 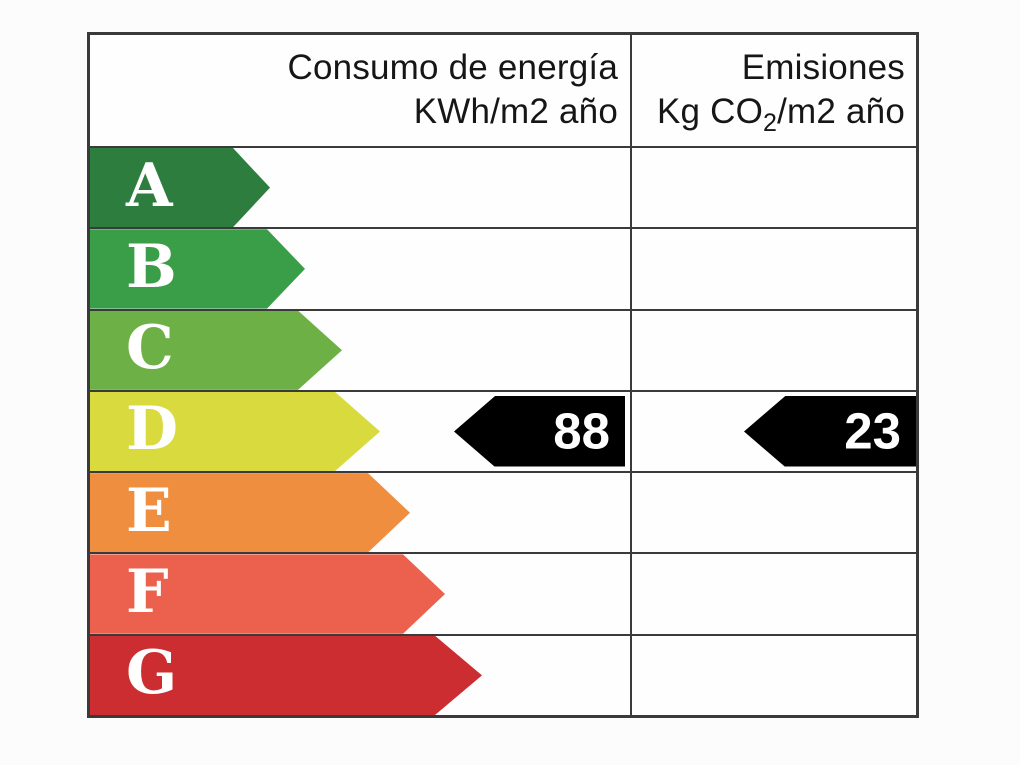 I want to click on emissions-units-prefix: Kg CO, so click(x=710, y=111).